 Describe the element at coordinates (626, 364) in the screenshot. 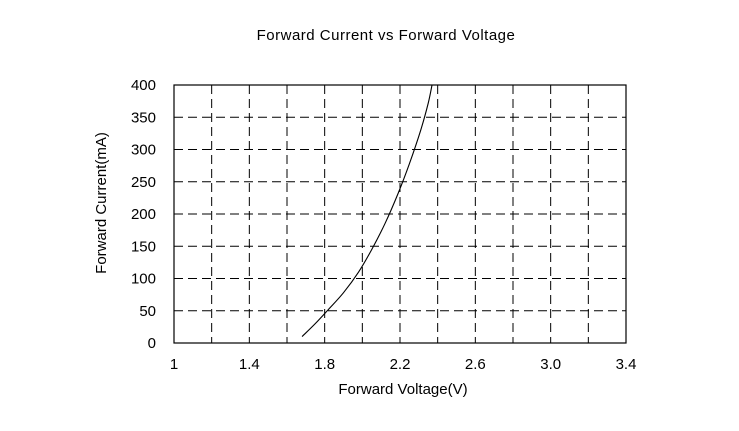

I see `x-tick-label: 3.4` at that location.